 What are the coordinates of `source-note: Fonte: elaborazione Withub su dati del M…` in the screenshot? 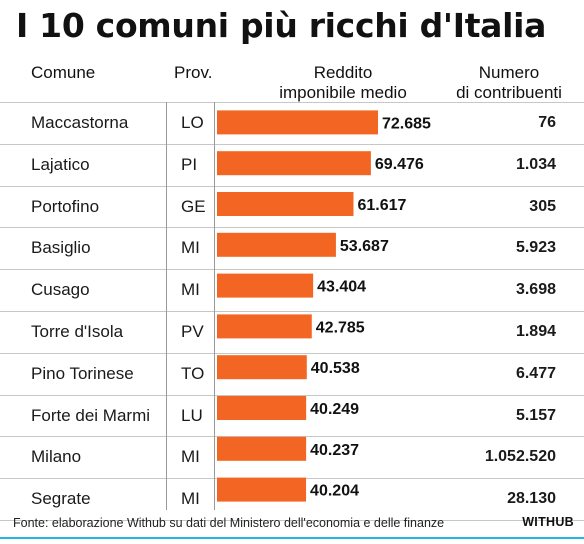 It's located at (229, 523).